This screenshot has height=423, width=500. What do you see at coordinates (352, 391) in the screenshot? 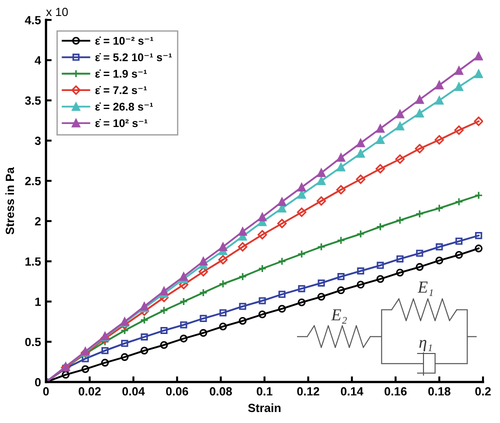
I see `x-tick-label: 0.14` at bounding box center [352, 391].